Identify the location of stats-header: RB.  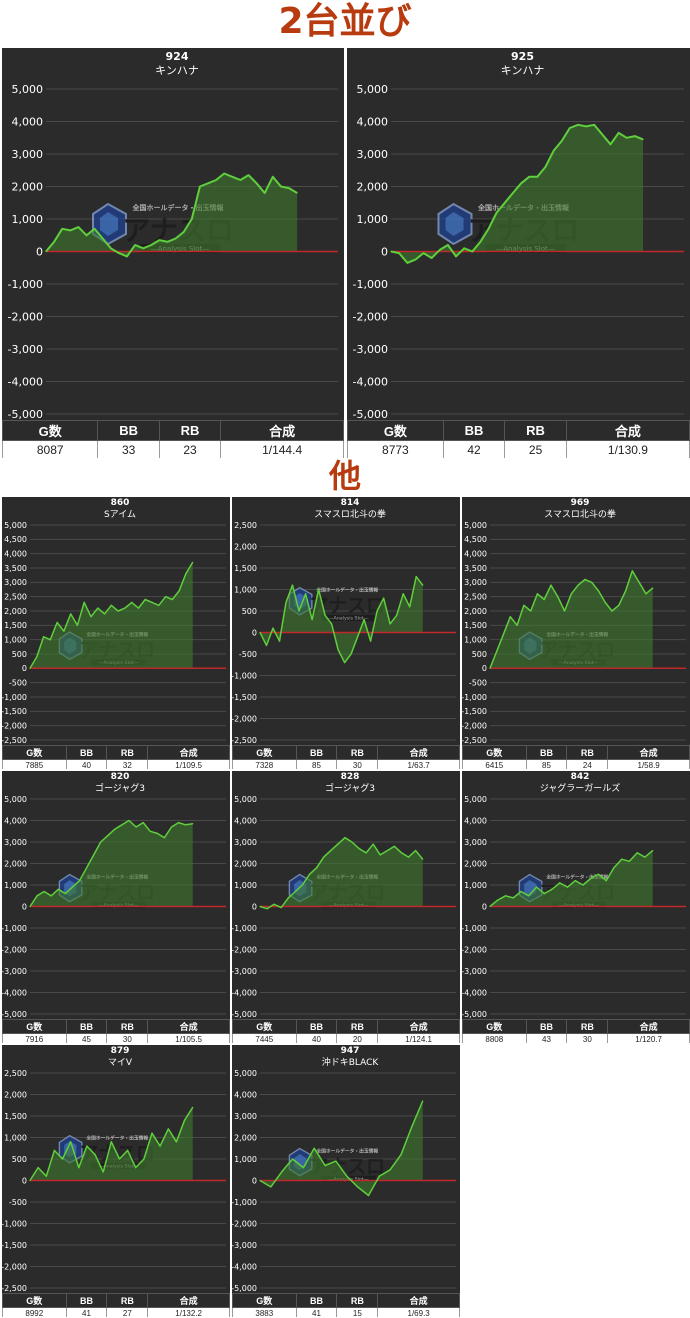
(127, 752).